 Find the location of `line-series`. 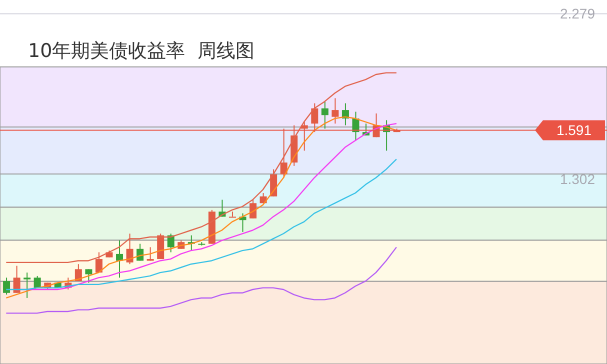

line-series is located at coordinates (202, 280).